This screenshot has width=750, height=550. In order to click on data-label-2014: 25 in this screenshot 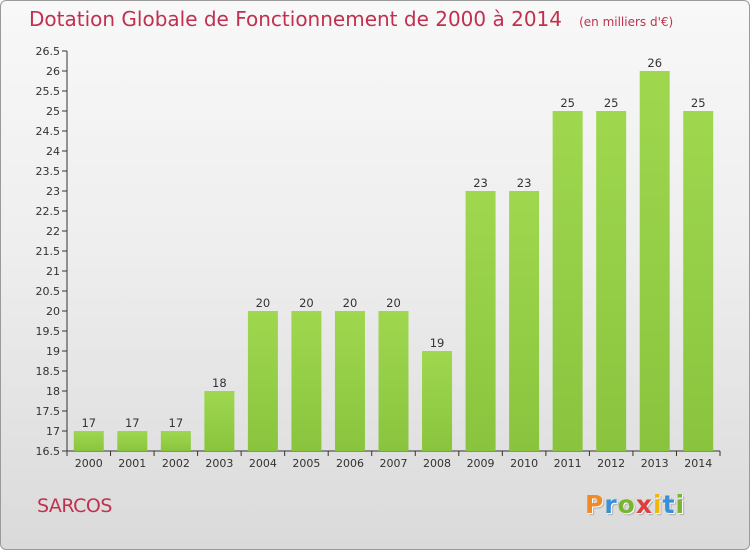, I will do `click(698, 103)`.